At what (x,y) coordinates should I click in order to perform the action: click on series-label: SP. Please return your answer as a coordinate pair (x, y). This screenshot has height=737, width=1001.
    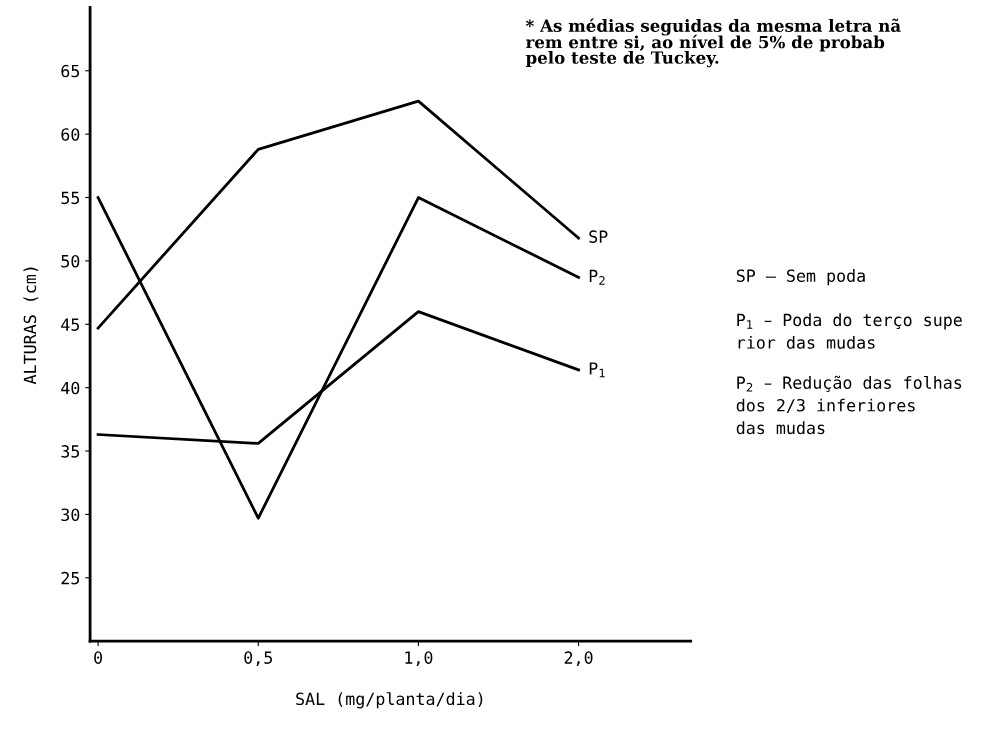
    Looking at the image, I should click on (598, 236).